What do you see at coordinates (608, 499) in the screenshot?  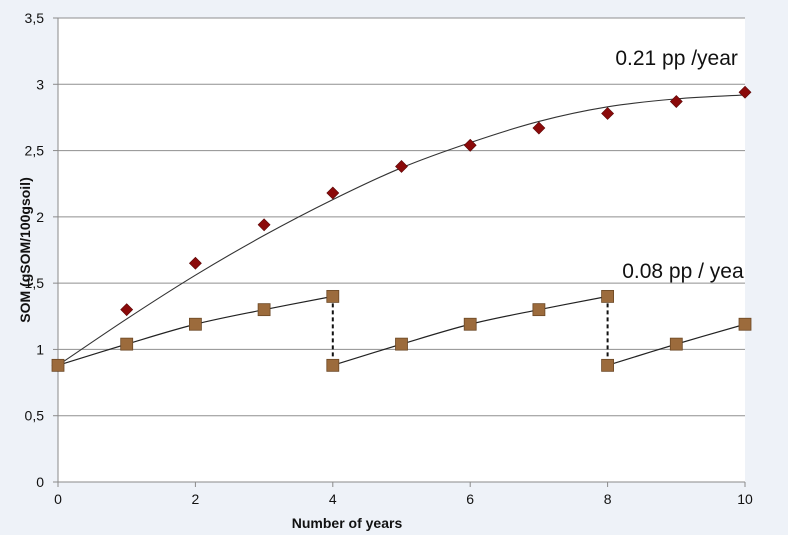 I see `x-tick-label: 8` at bounding box center [608, 499].